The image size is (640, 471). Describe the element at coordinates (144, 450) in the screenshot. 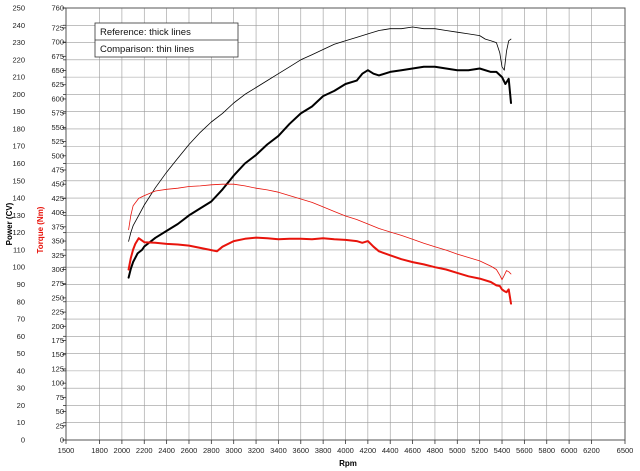

I see `x-tick-label: 2200` at that location.